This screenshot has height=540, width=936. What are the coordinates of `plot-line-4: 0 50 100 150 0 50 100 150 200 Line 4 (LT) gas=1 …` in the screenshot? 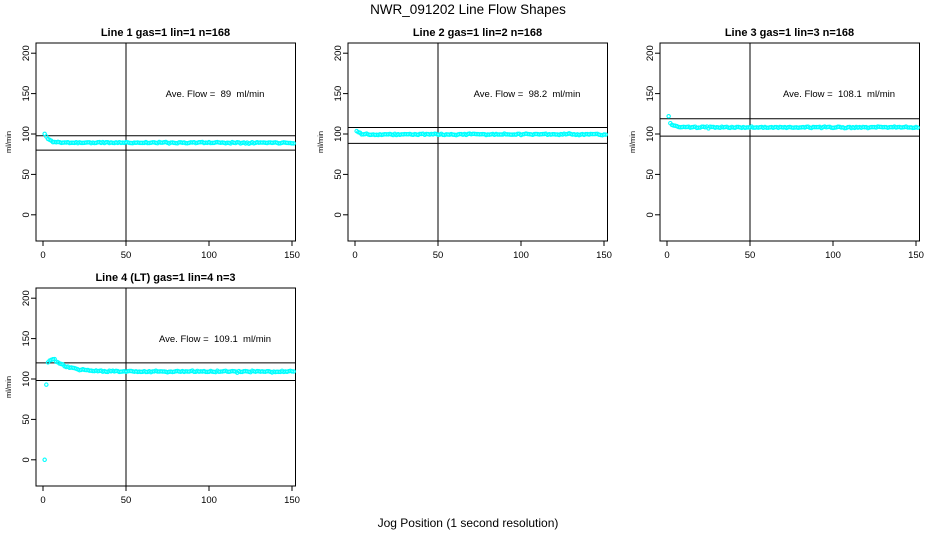 It's located at (152, 389).